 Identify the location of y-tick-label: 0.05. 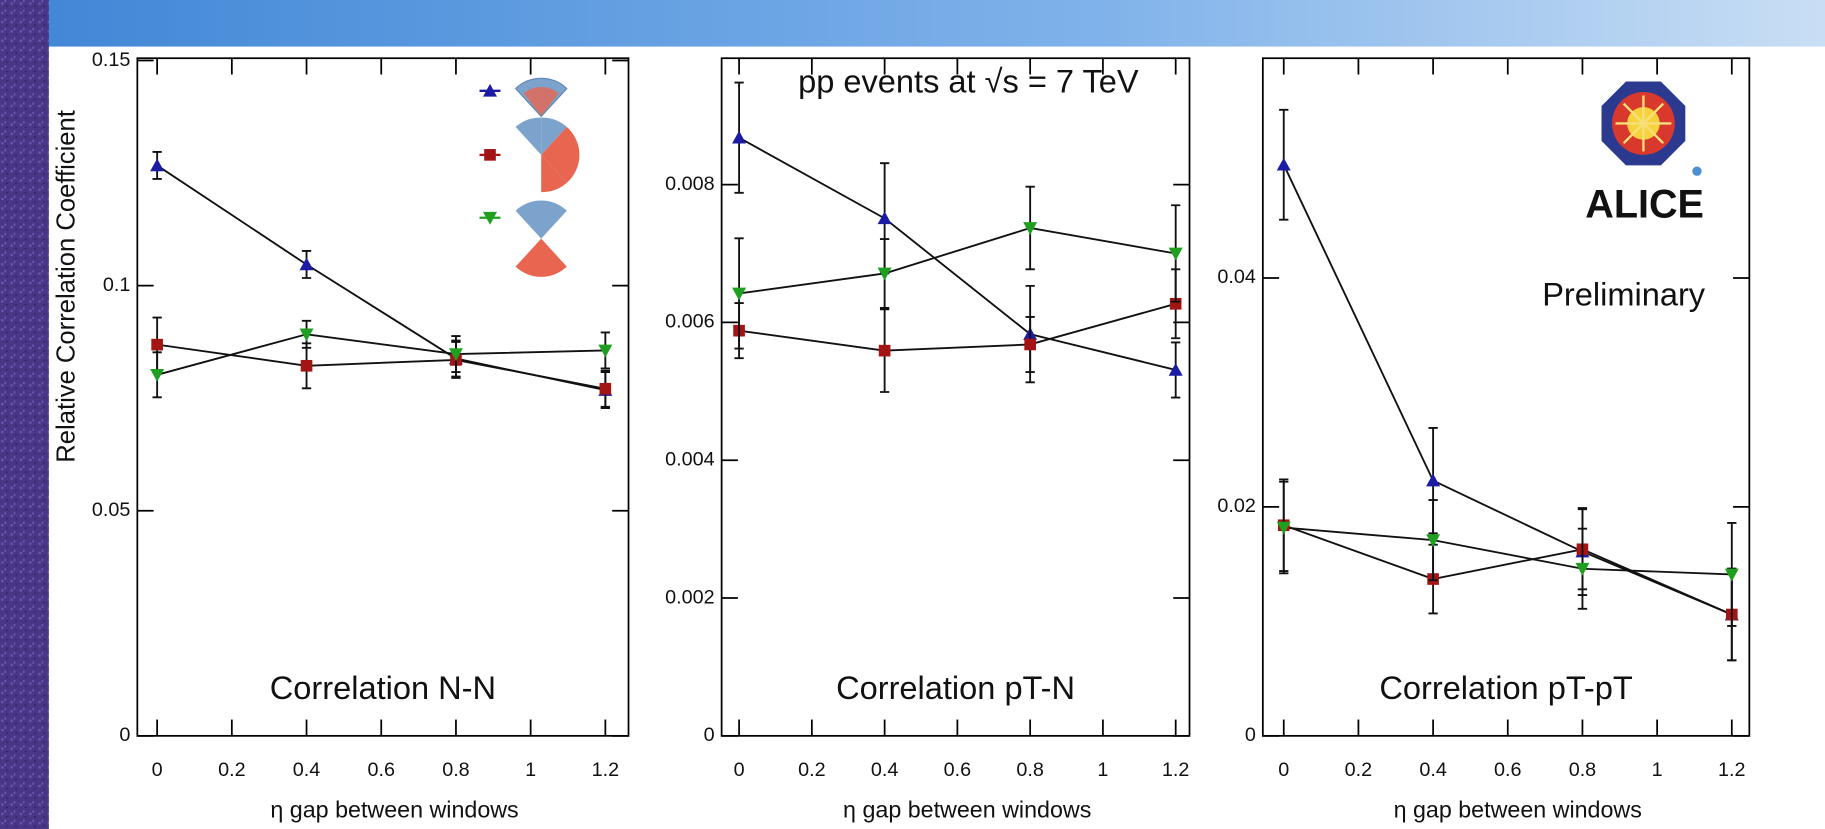
(111, 510).